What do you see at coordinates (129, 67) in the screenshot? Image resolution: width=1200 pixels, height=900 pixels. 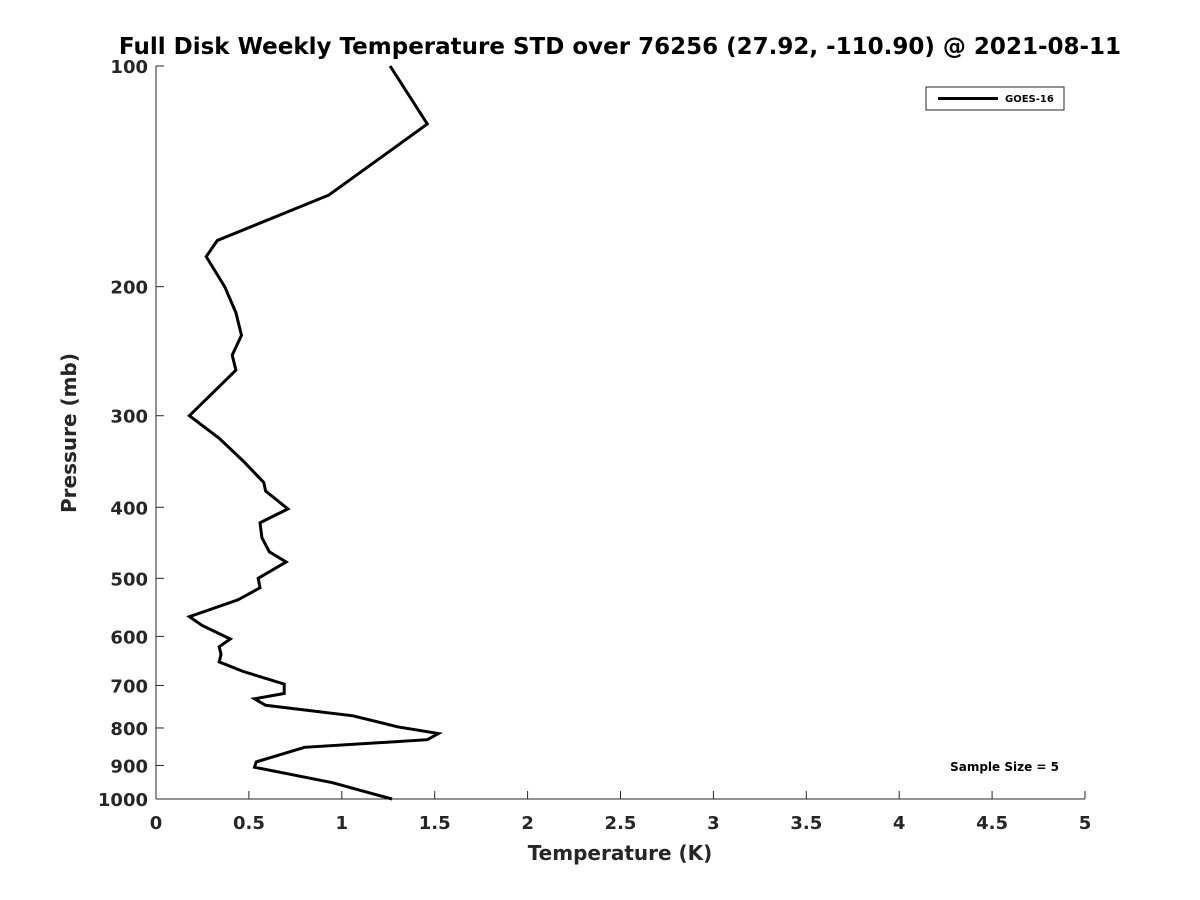 I see `y-tick-label: 100` at bounding box center [129, 67].